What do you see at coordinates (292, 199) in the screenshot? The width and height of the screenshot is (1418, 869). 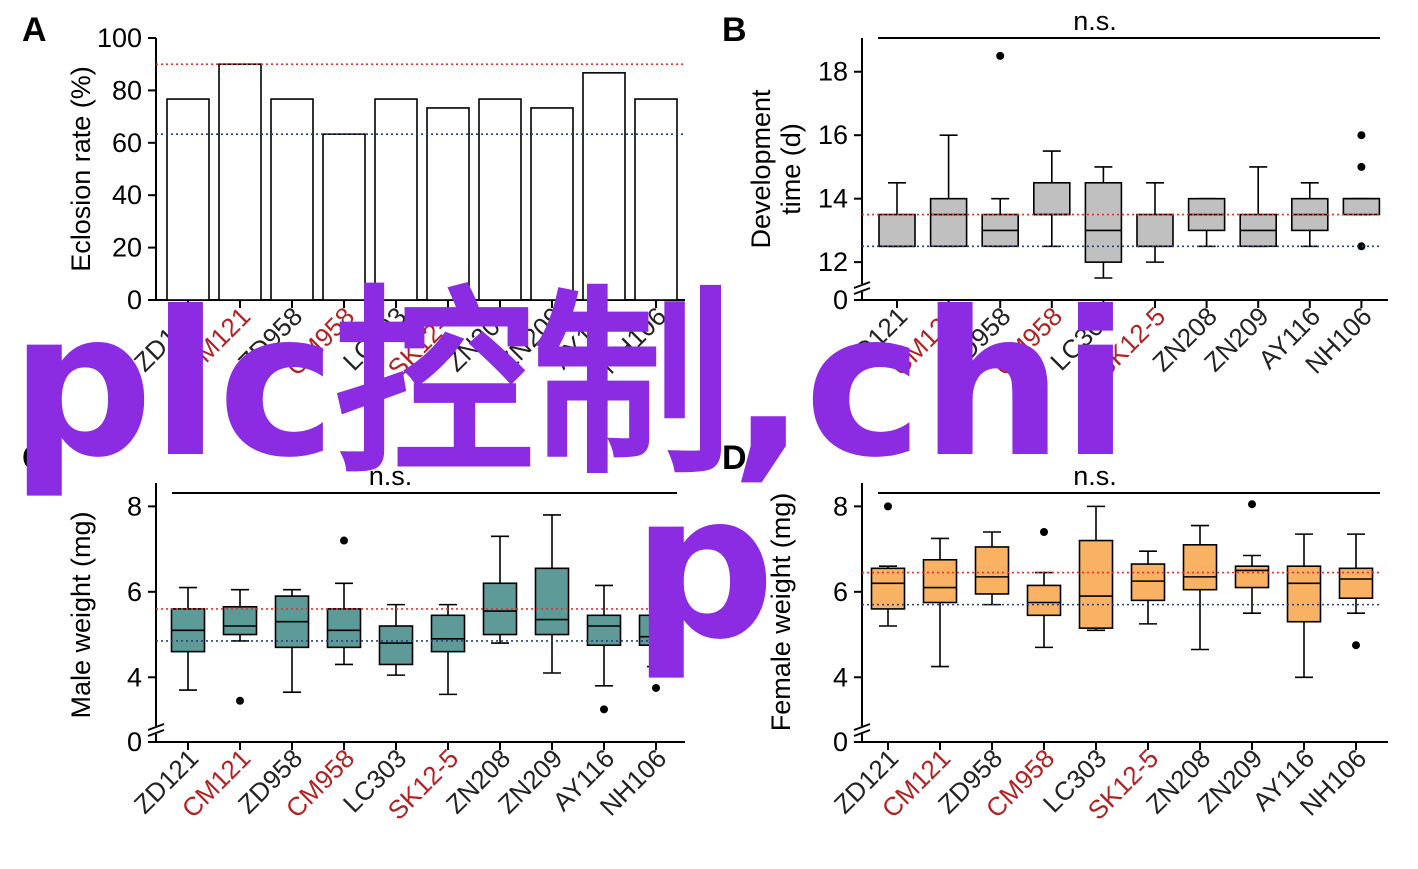 I see `bar-zd958` at bounding box center [292, 199].